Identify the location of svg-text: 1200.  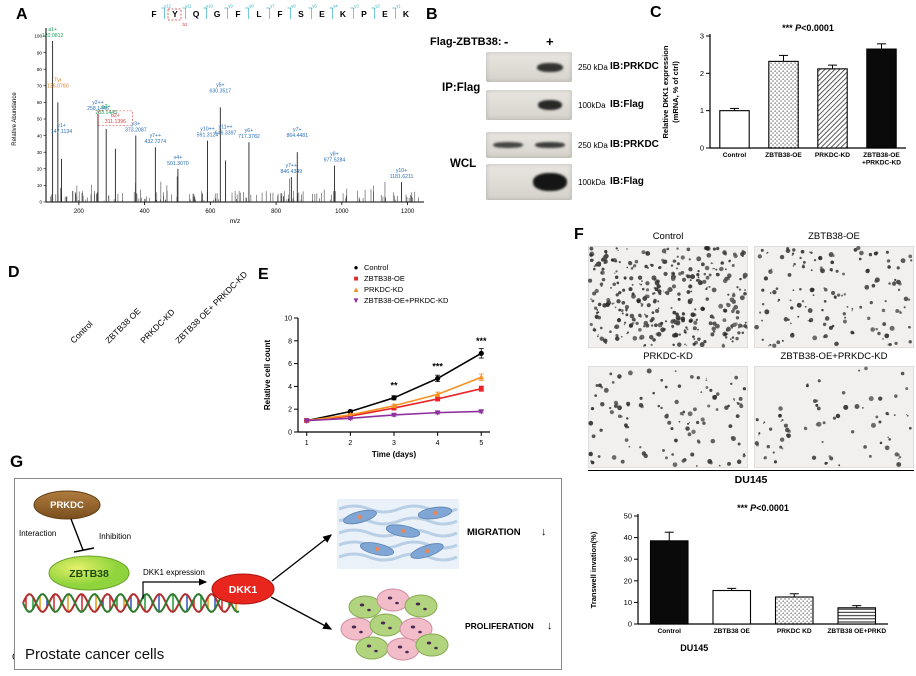
(408, 212).